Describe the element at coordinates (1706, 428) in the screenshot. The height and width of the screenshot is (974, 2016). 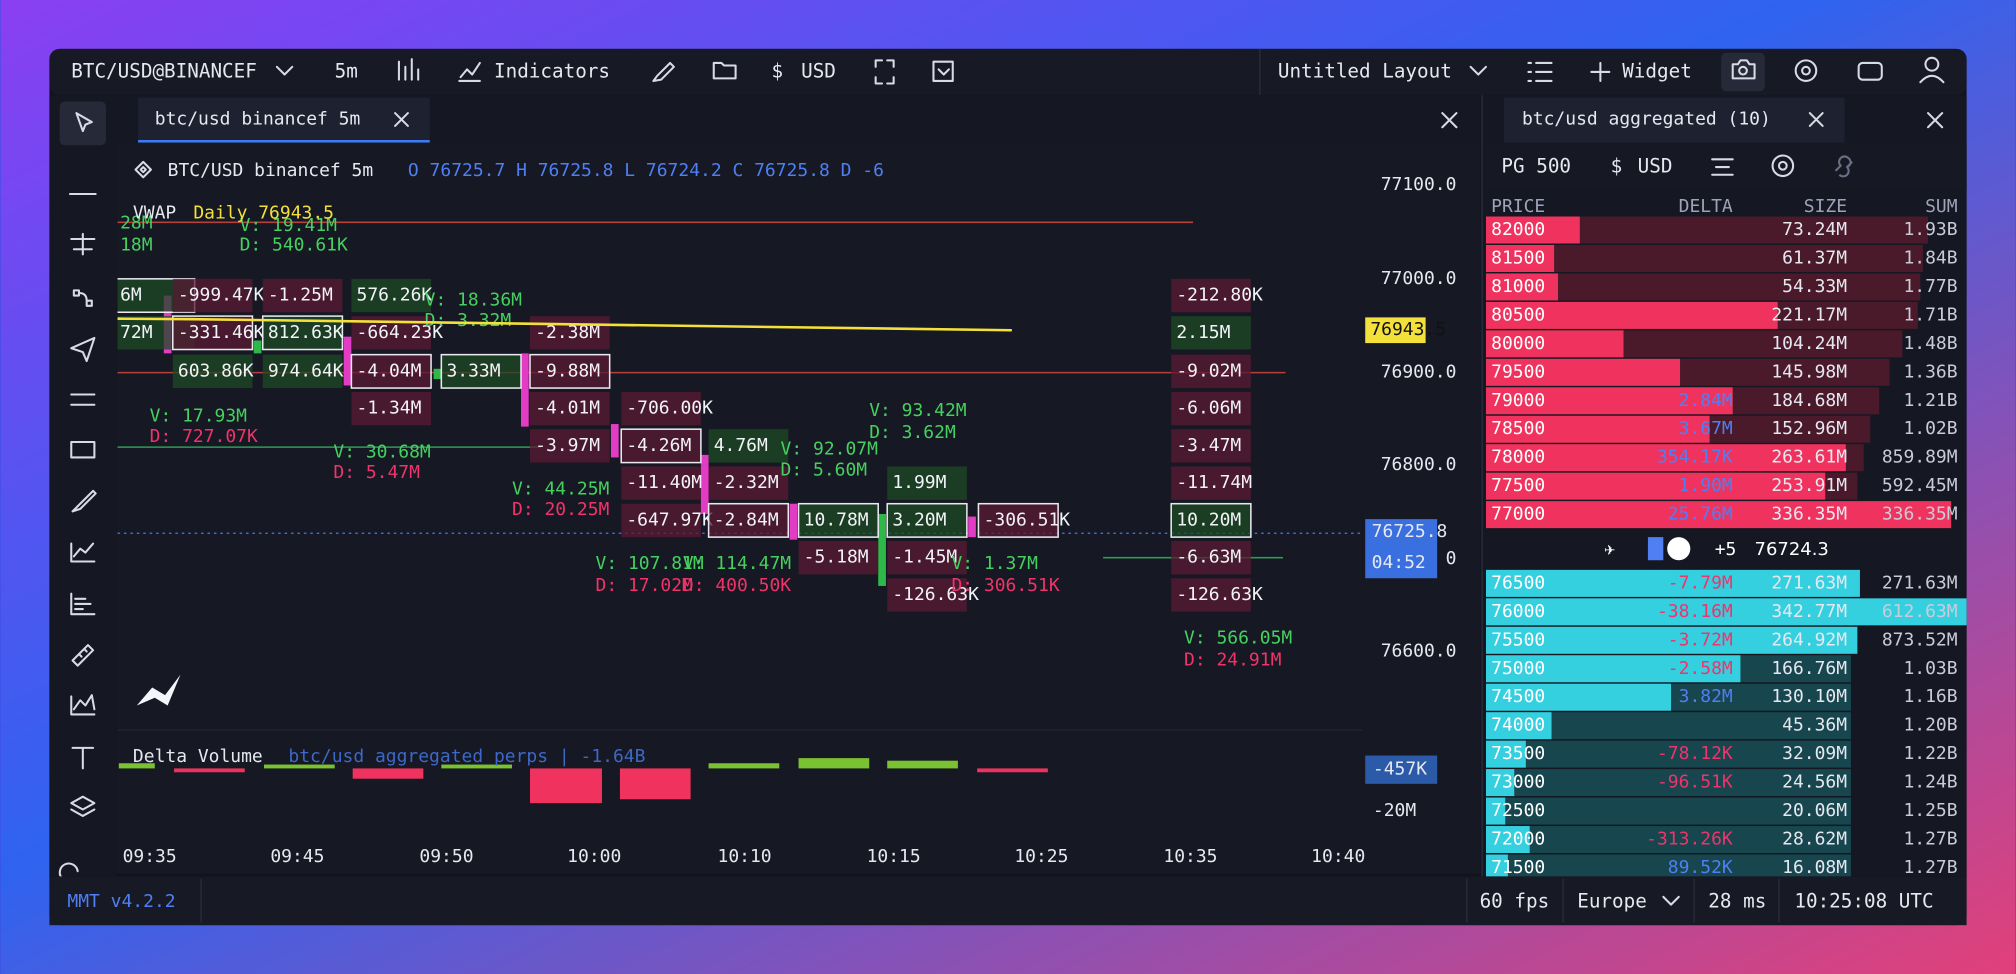
I see `level-delta: 3.67M` at that location.